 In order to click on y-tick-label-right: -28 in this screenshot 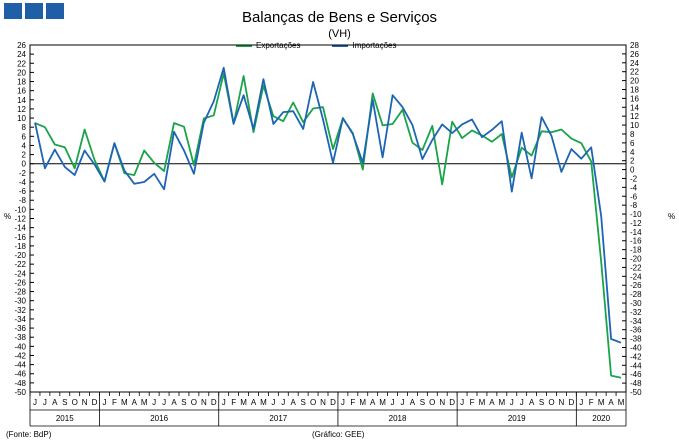, I will do `click(636, 294)`.